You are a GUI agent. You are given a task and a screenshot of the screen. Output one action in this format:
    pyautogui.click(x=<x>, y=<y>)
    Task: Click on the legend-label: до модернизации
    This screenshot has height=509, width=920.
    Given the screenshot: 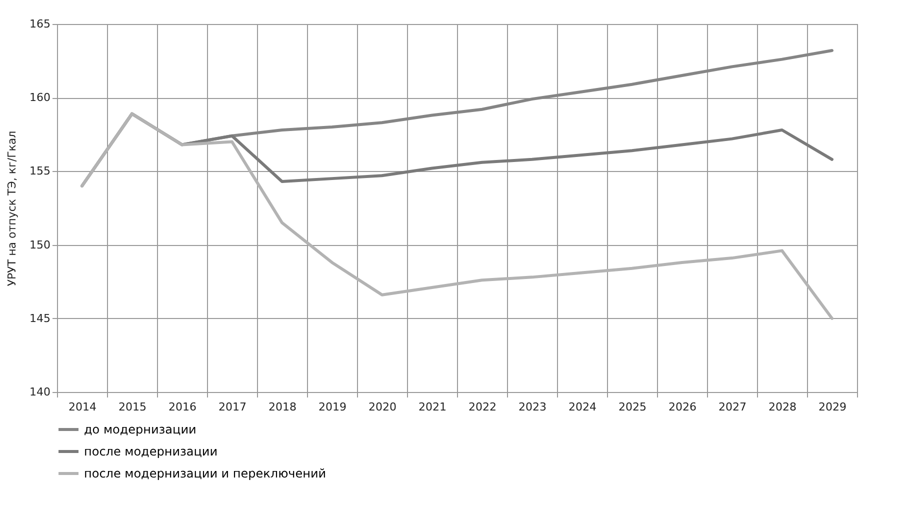 What is the action you would take?
    pyautogui.click(x=140, y=429)
    